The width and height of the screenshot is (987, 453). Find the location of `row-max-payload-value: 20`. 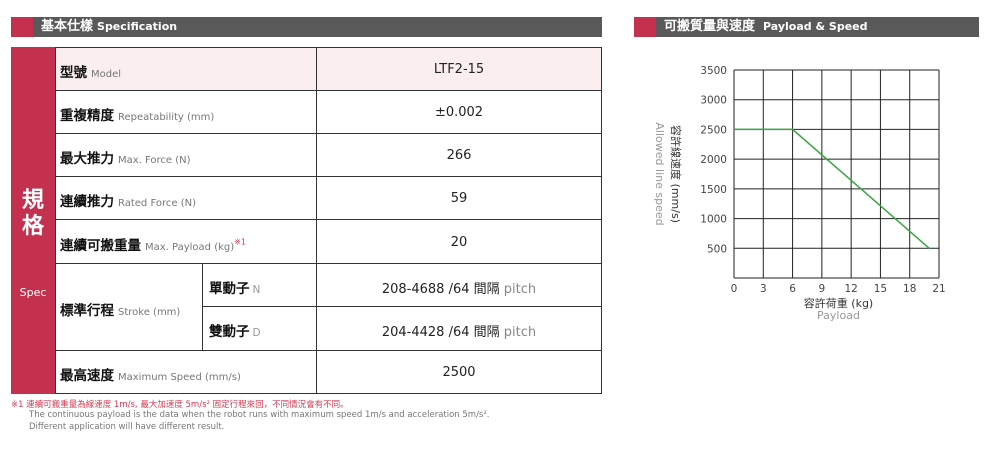

row-max-payload-value: 20 is located at coordinates (459, 242).